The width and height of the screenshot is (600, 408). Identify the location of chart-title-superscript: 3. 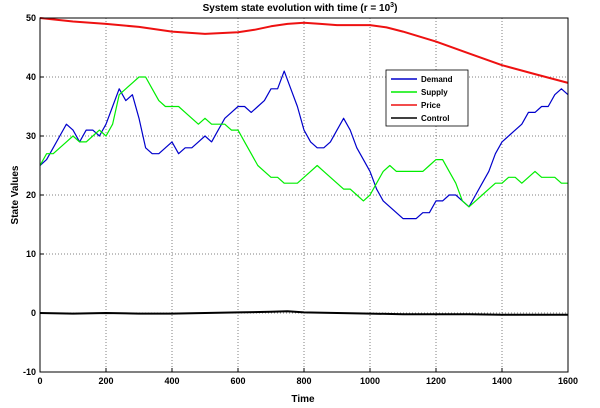
(392, 5).